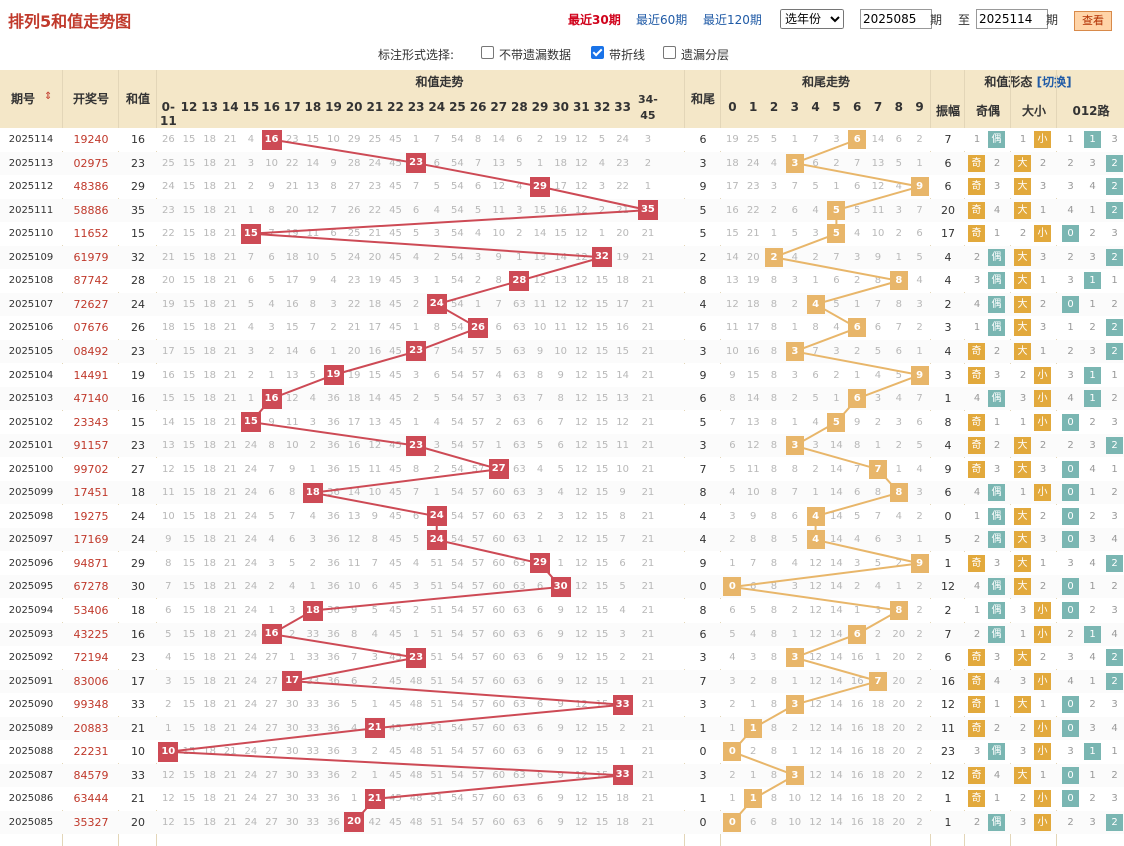 This screenshot has height=846, width=1124. I want to click on tail-mark: 6, so click(857, 139).